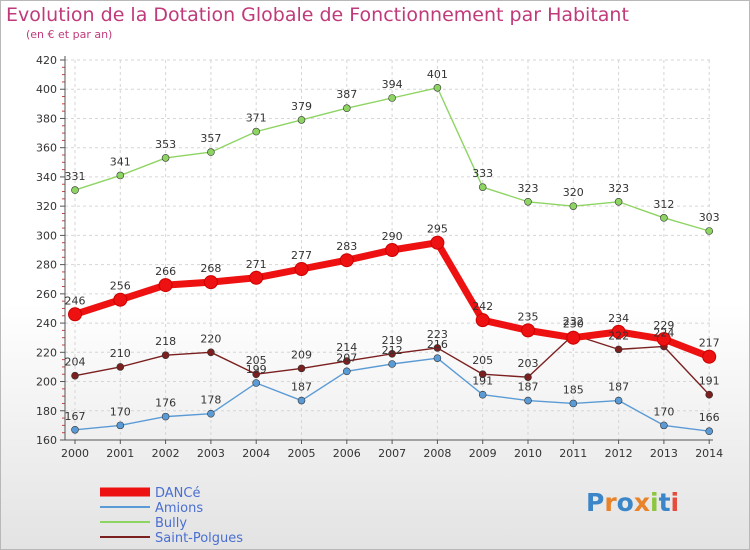 The width and height of the screenshot is (750, 550). Describe the element at coordinates (75, 362) in the screenshot. I see `data-label: 204` at that location.